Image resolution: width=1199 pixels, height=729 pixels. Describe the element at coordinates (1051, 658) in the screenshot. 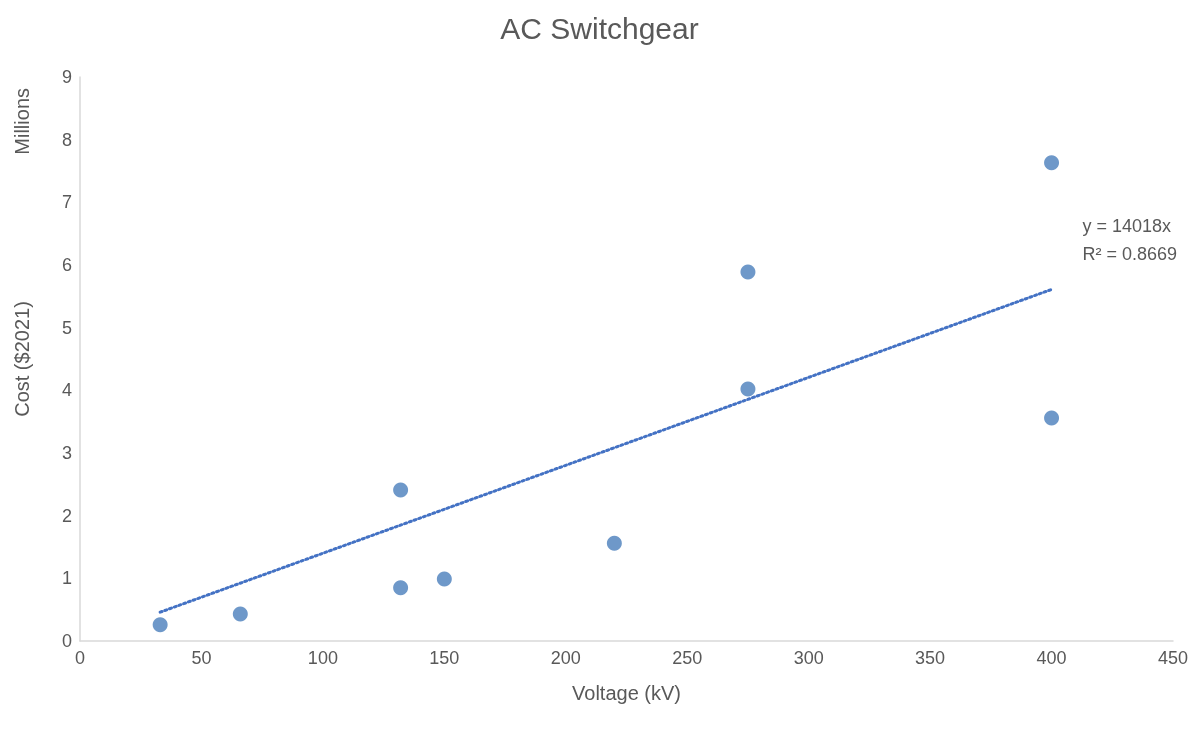

I see `x-tick-label: 400` at that location.